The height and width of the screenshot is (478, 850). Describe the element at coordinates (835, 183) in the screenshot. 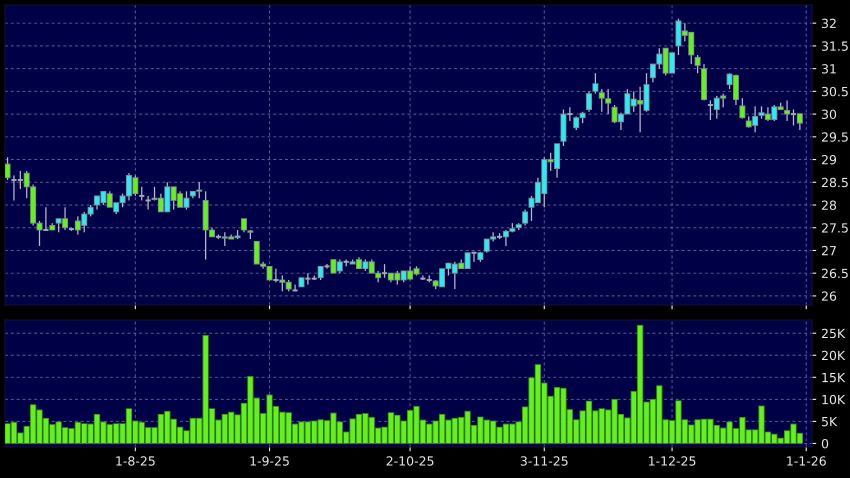

I see `y-tick-label: 28.5` at that location.